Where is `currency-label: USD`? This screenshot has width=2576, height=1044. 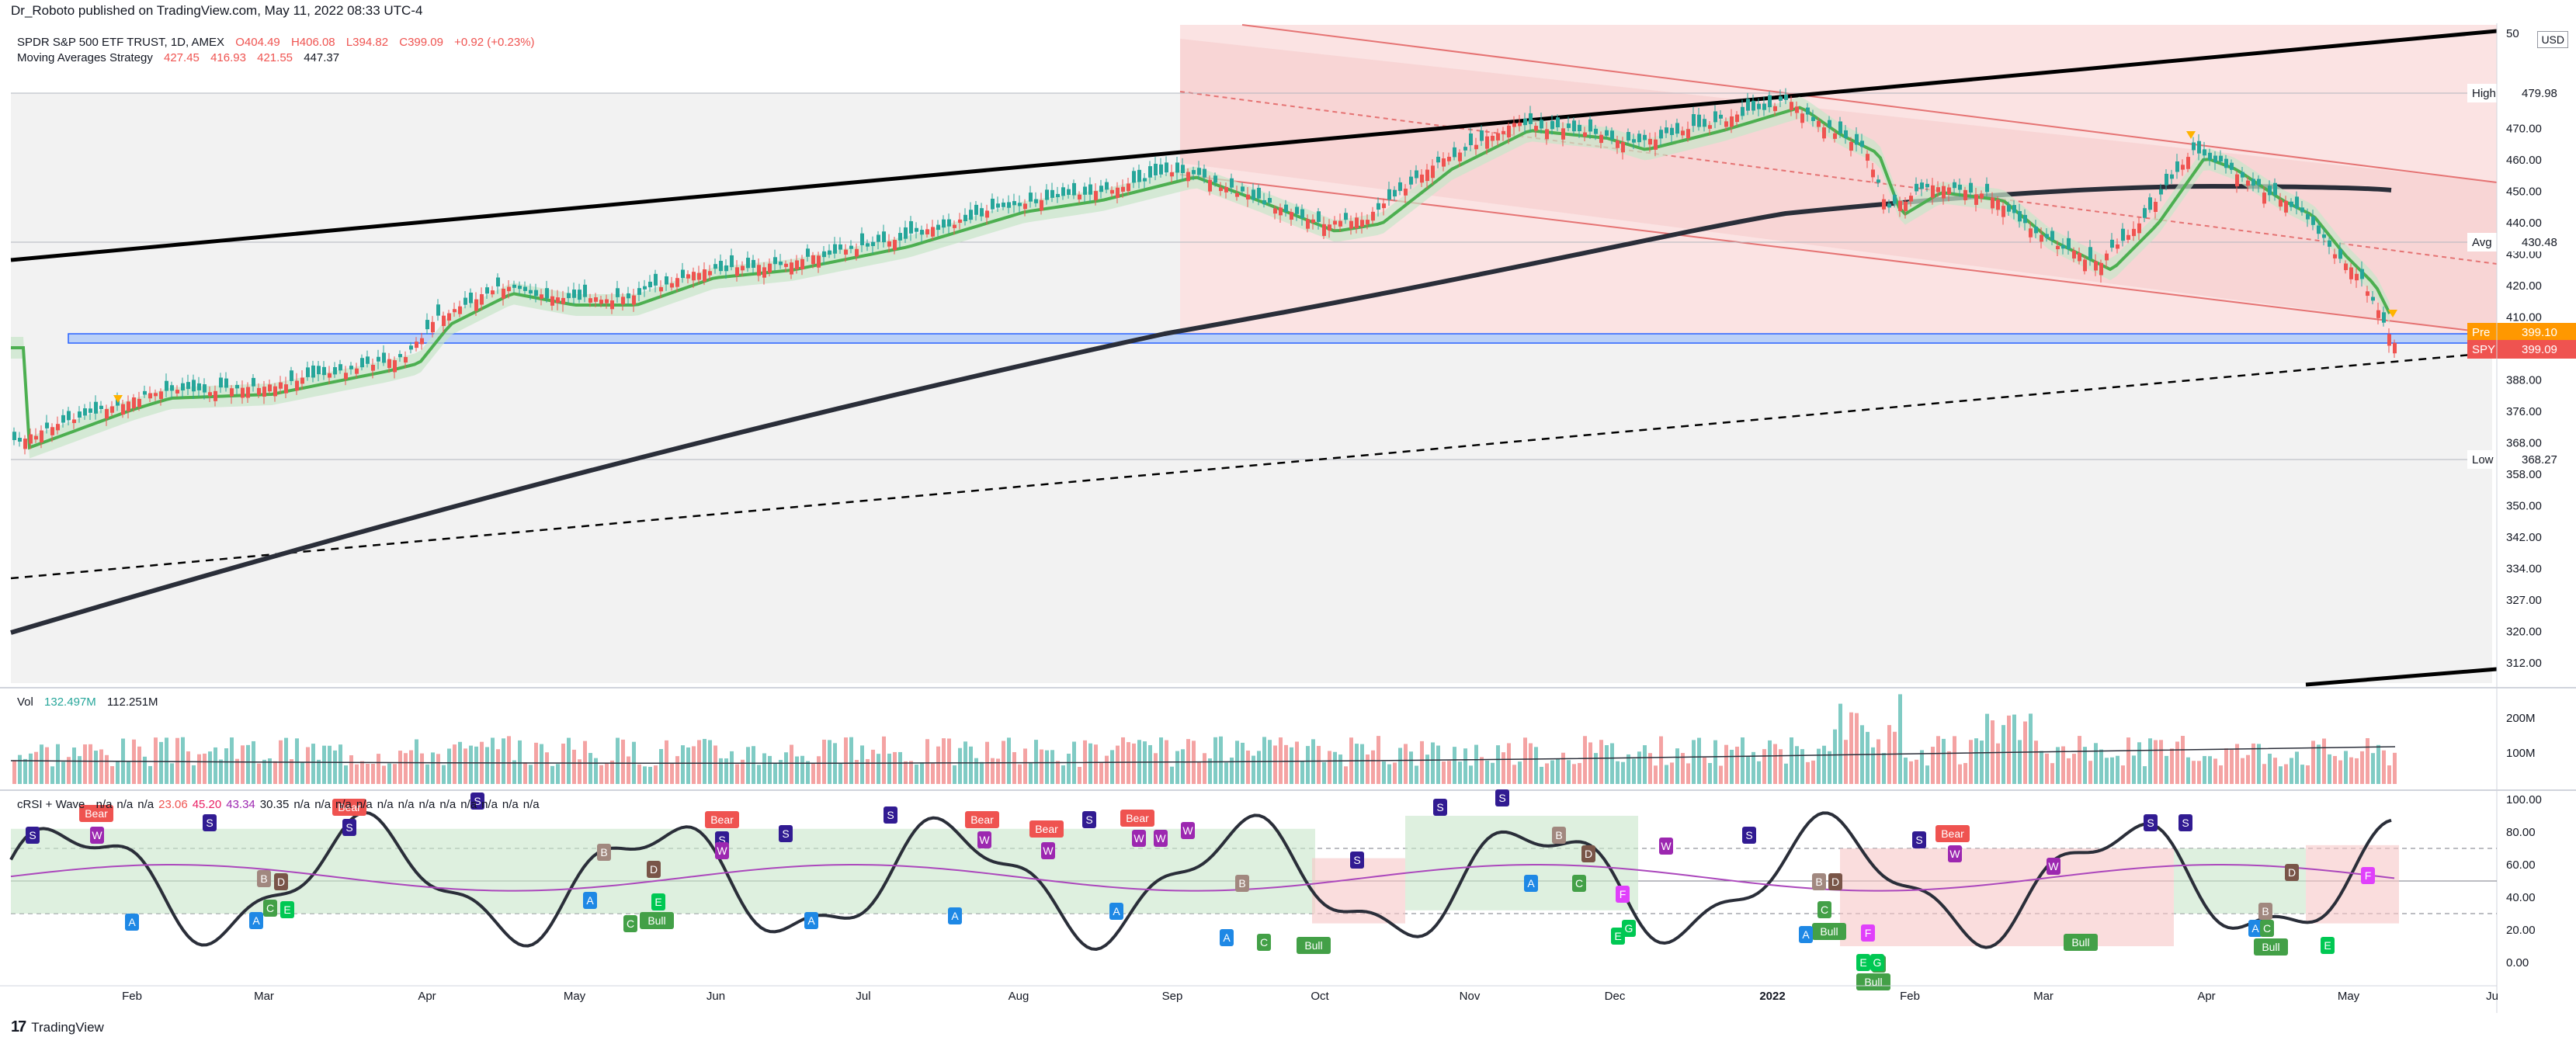
currency-label: USD is located at coordinates (2552, 40).